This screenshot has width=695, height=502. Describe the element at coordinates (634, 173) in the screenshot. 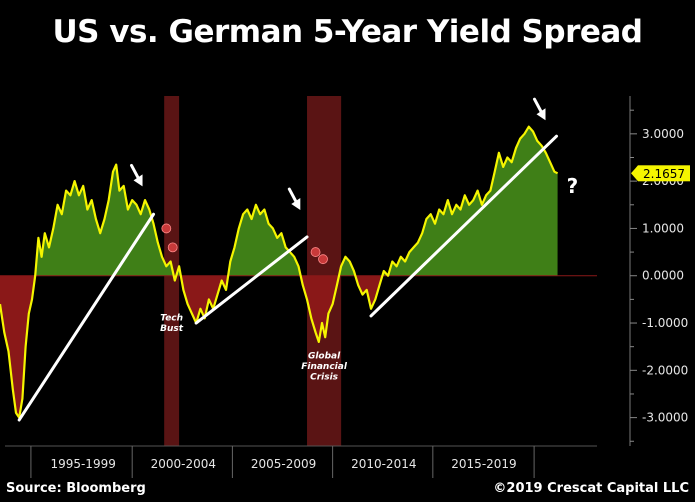

I see `current-value-pointer` at that location.